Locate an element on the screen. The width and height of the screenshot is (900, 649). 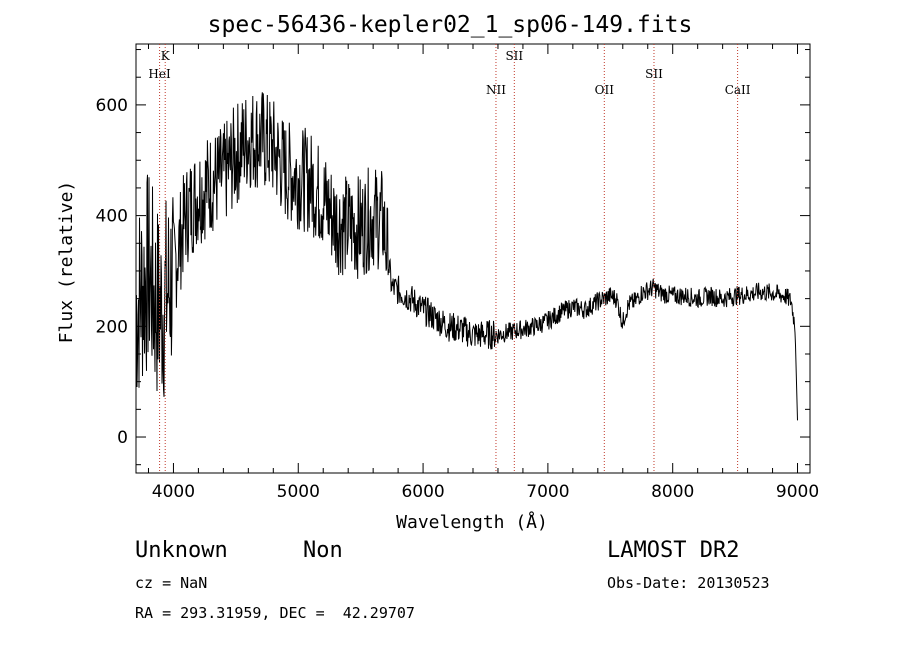
subclass-label: Non is located at coordinates (323, 550).